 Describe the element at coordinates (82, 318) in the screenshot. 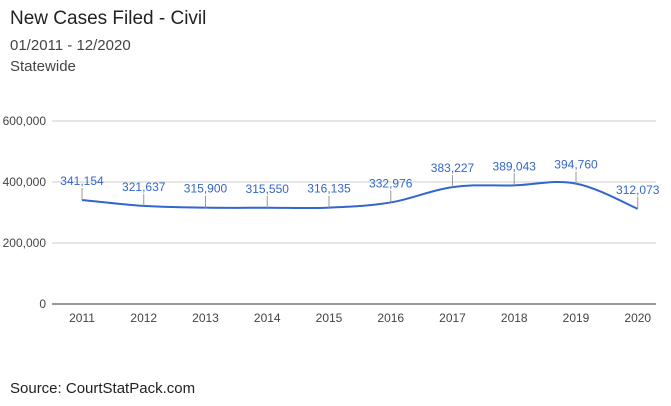

I see `x-tick-label: 2011` at that location.